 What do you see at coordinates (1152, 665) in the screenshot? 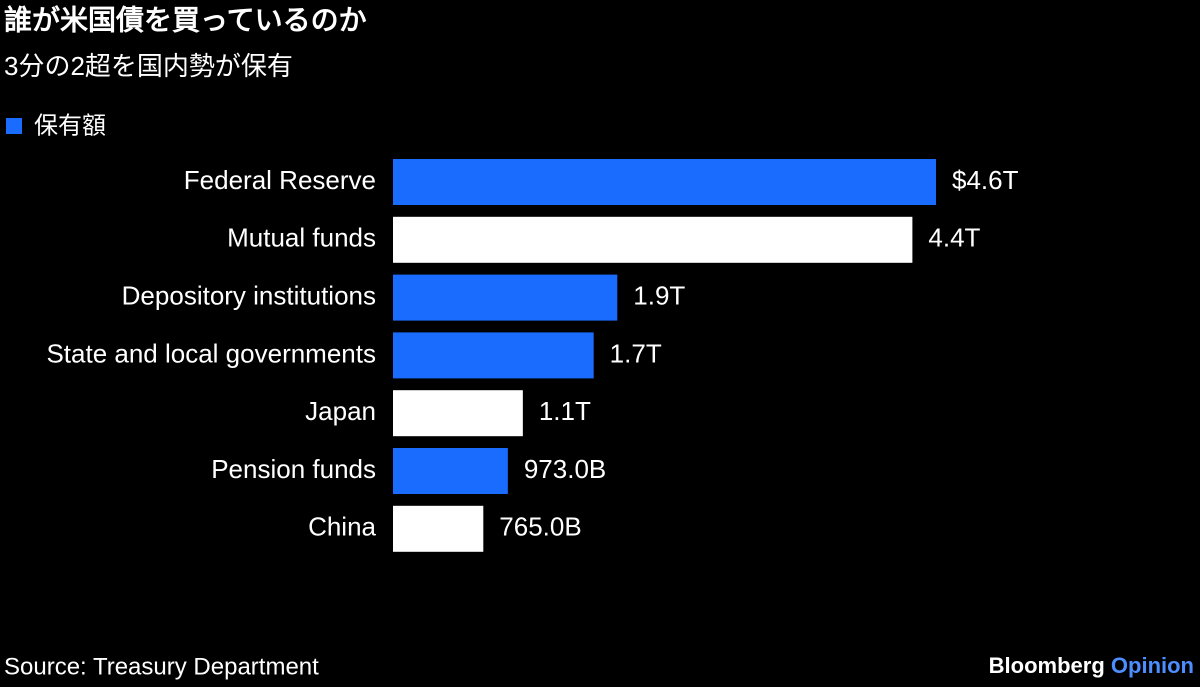
I see `brand-sub: Opinion` at bounding box center [1152, 665].